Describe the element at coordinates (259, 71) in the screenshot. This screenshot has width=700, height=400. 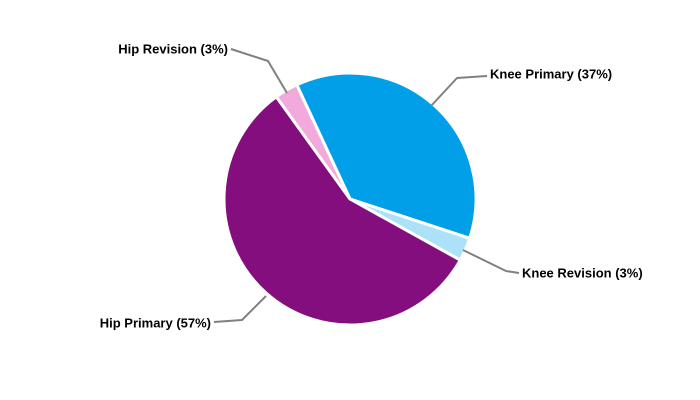
I see `leader-line-hip-revision` at that location.